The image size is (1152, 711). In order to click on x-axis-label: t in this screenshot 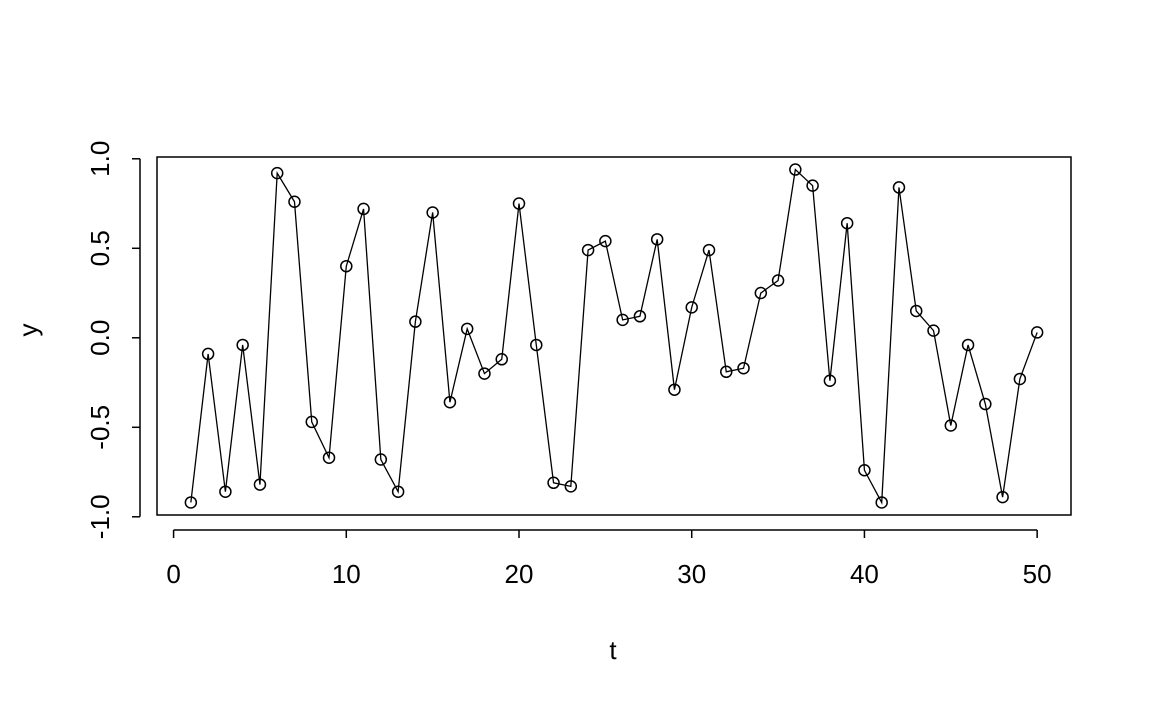, I will do `click(613, 650)`.